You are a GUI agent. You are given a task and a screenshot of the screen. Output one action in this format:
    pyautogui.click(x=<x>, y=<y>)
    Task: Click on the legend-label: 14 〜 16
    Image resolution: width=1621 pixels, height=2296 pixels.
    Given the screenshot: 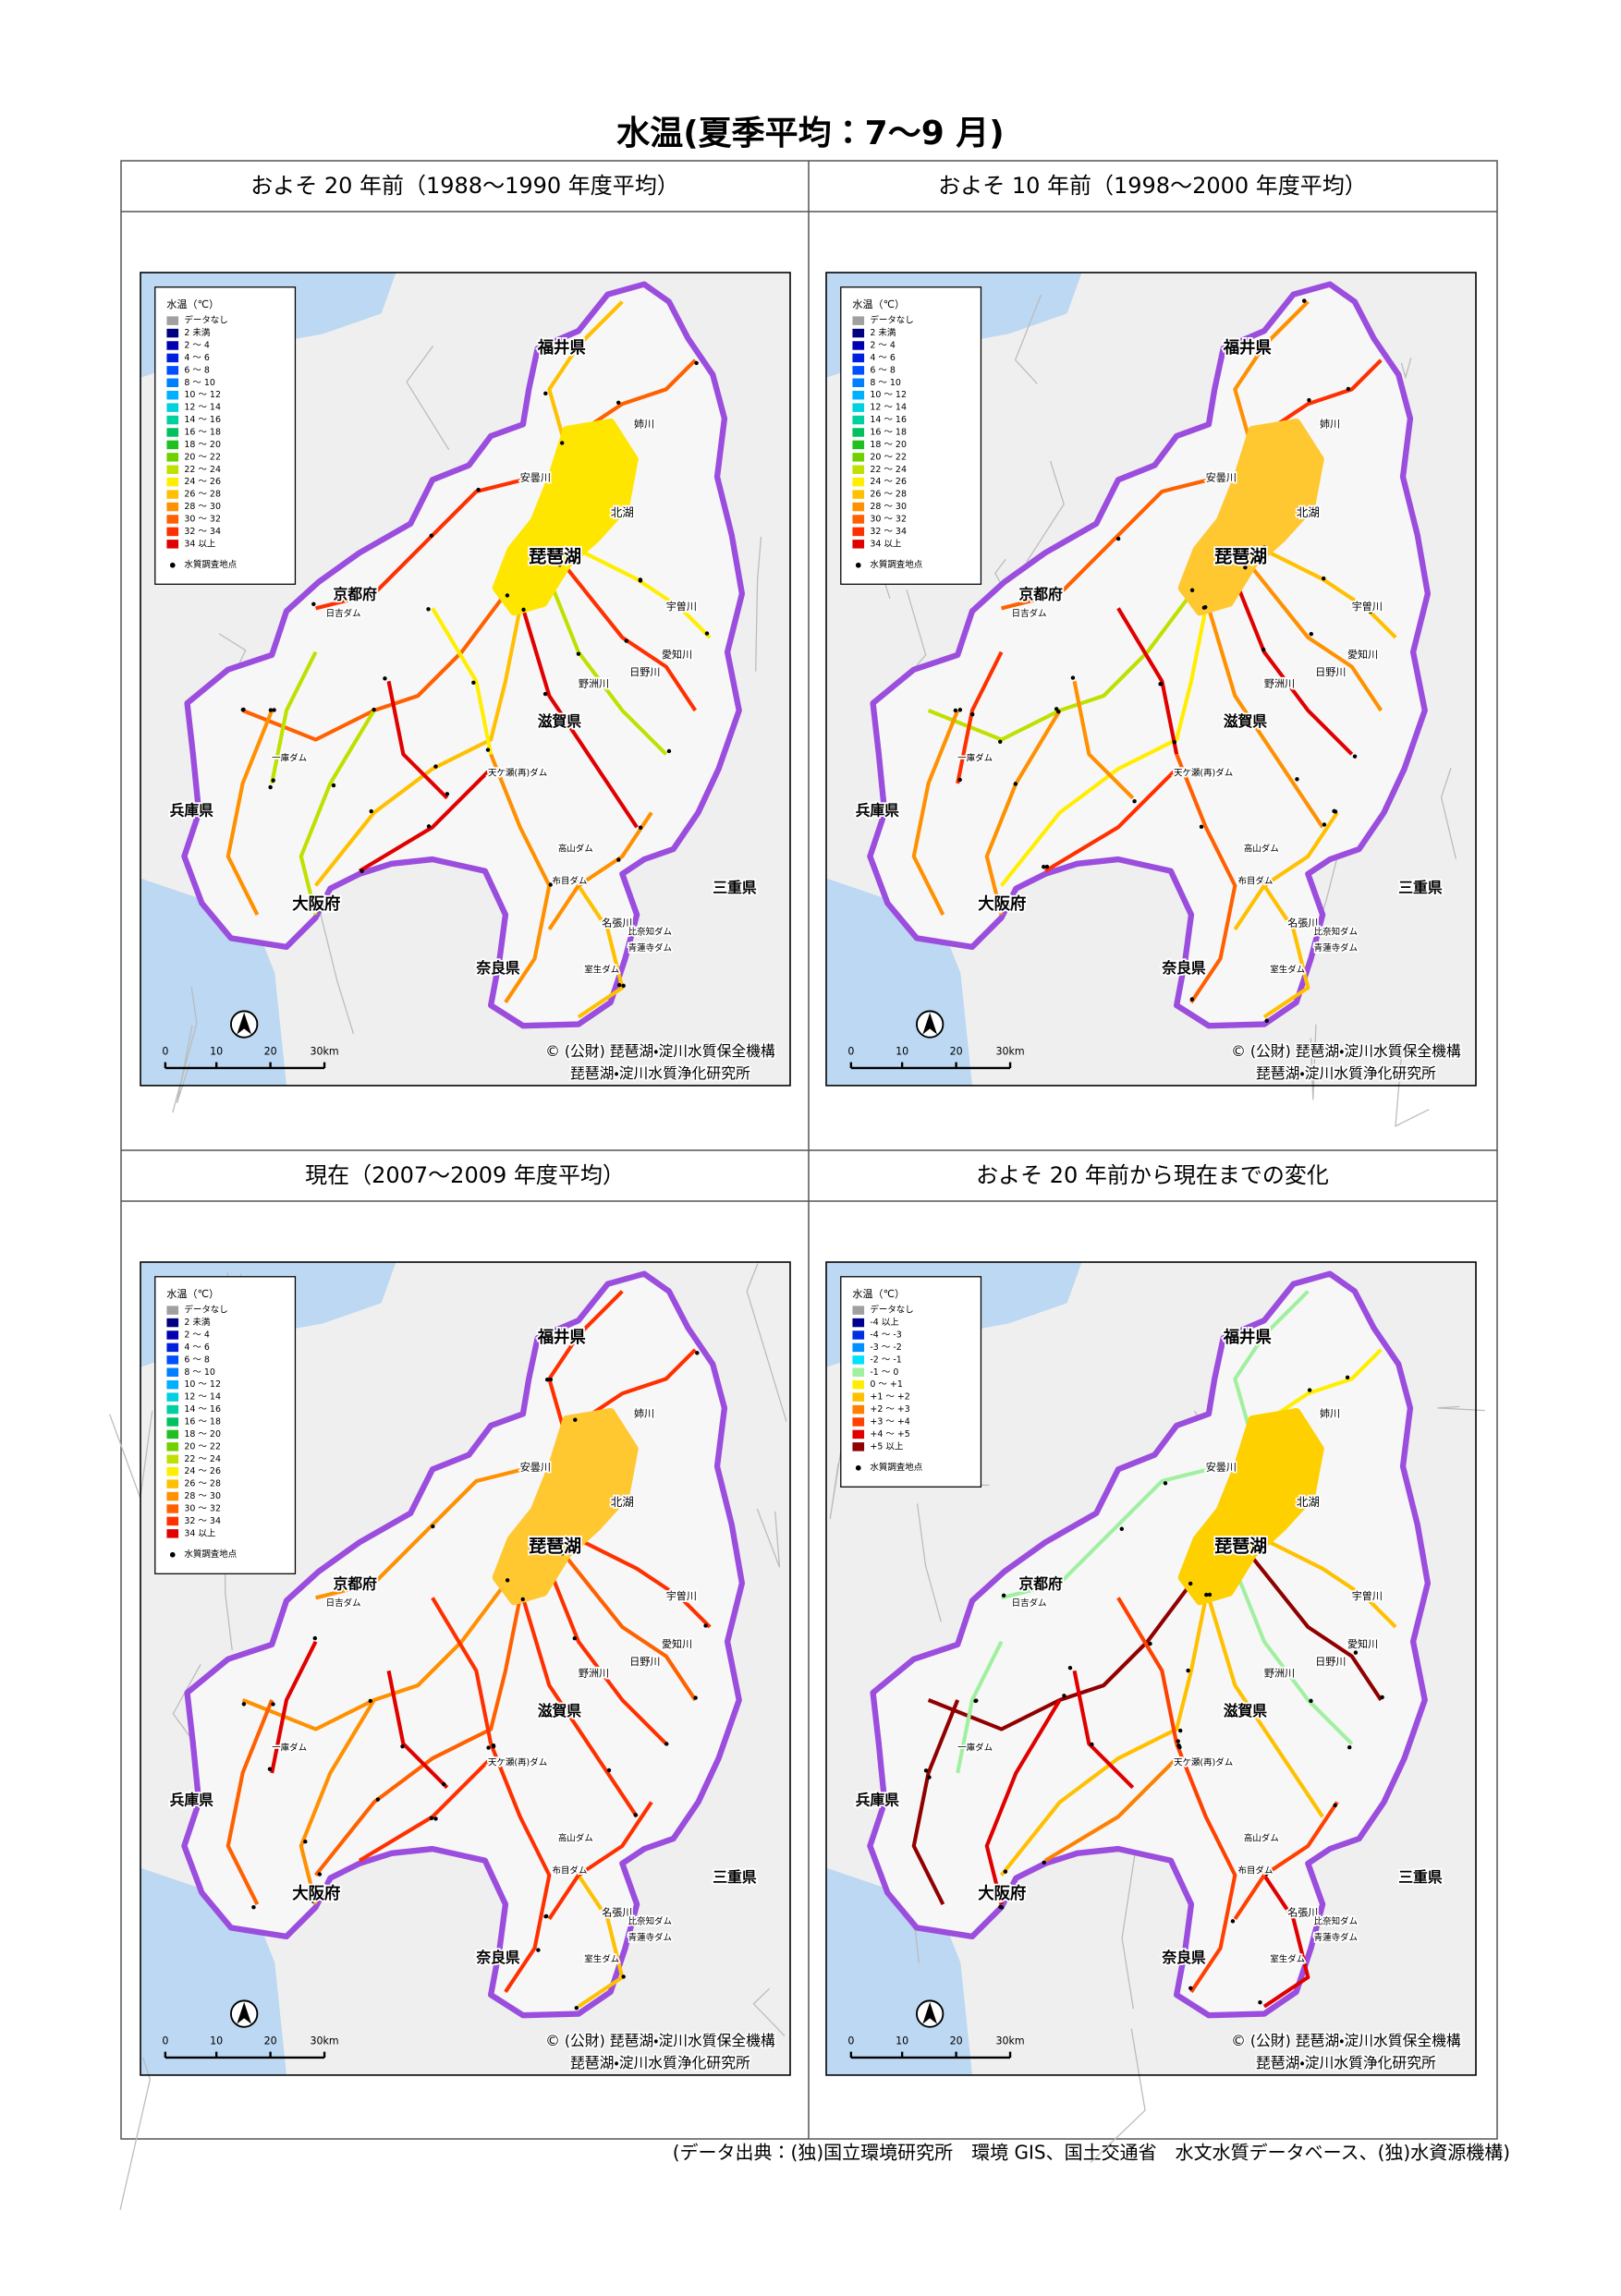 What is the action you would take?
    pyautogui.click(x=202, y=1409)
    